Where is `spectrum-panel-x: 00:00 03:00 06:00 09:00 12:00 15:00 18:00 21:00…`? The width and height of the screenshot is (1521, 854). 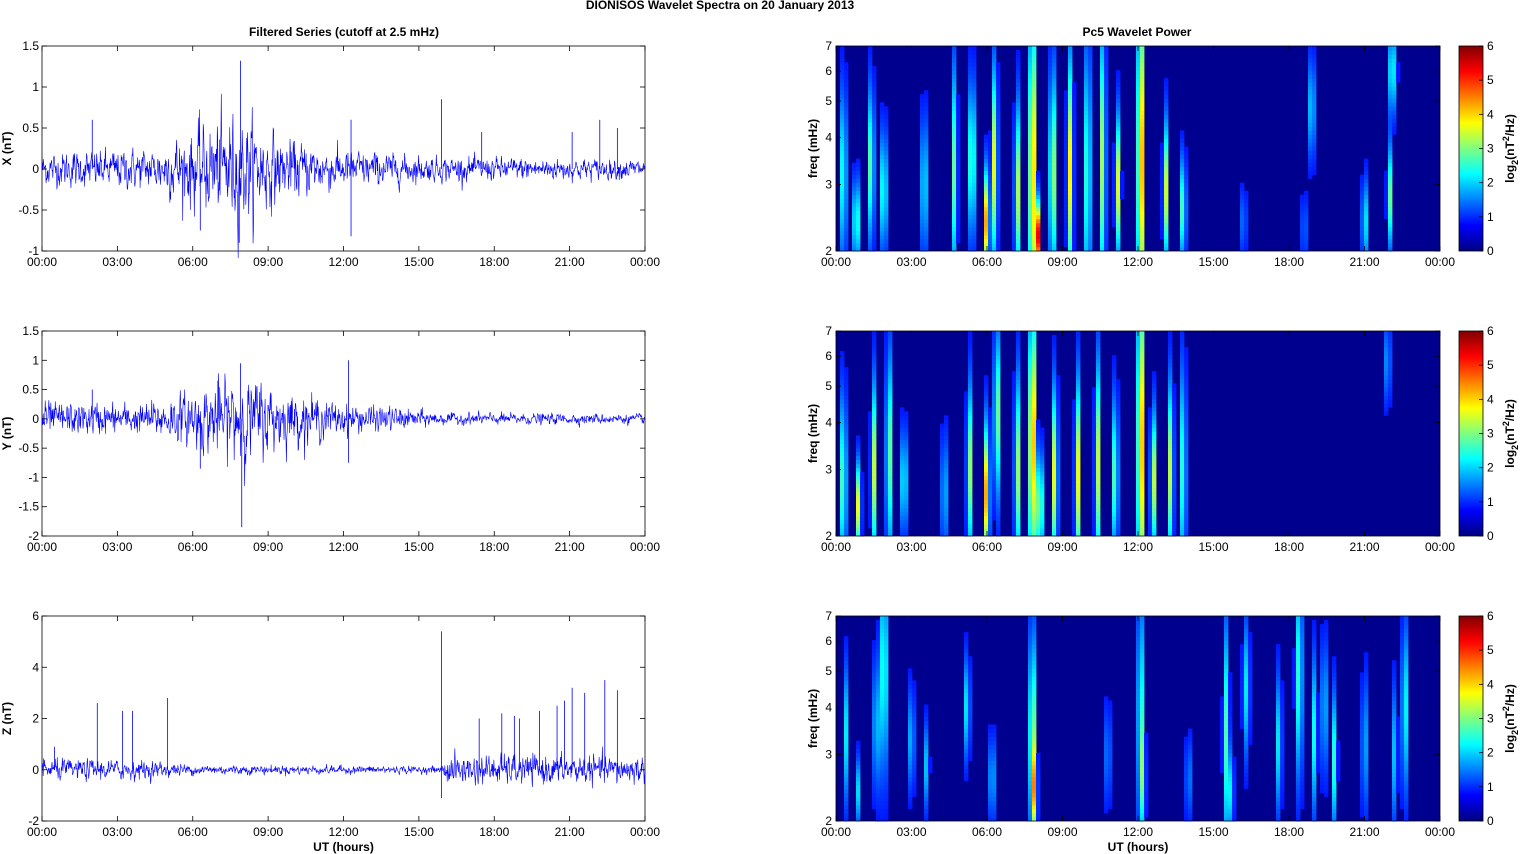 spectrum-panel-x: 00:00 03:00 06:00 09:00 12:00 15:00 18:00 21:00… is located at coordinates (1163, 154).